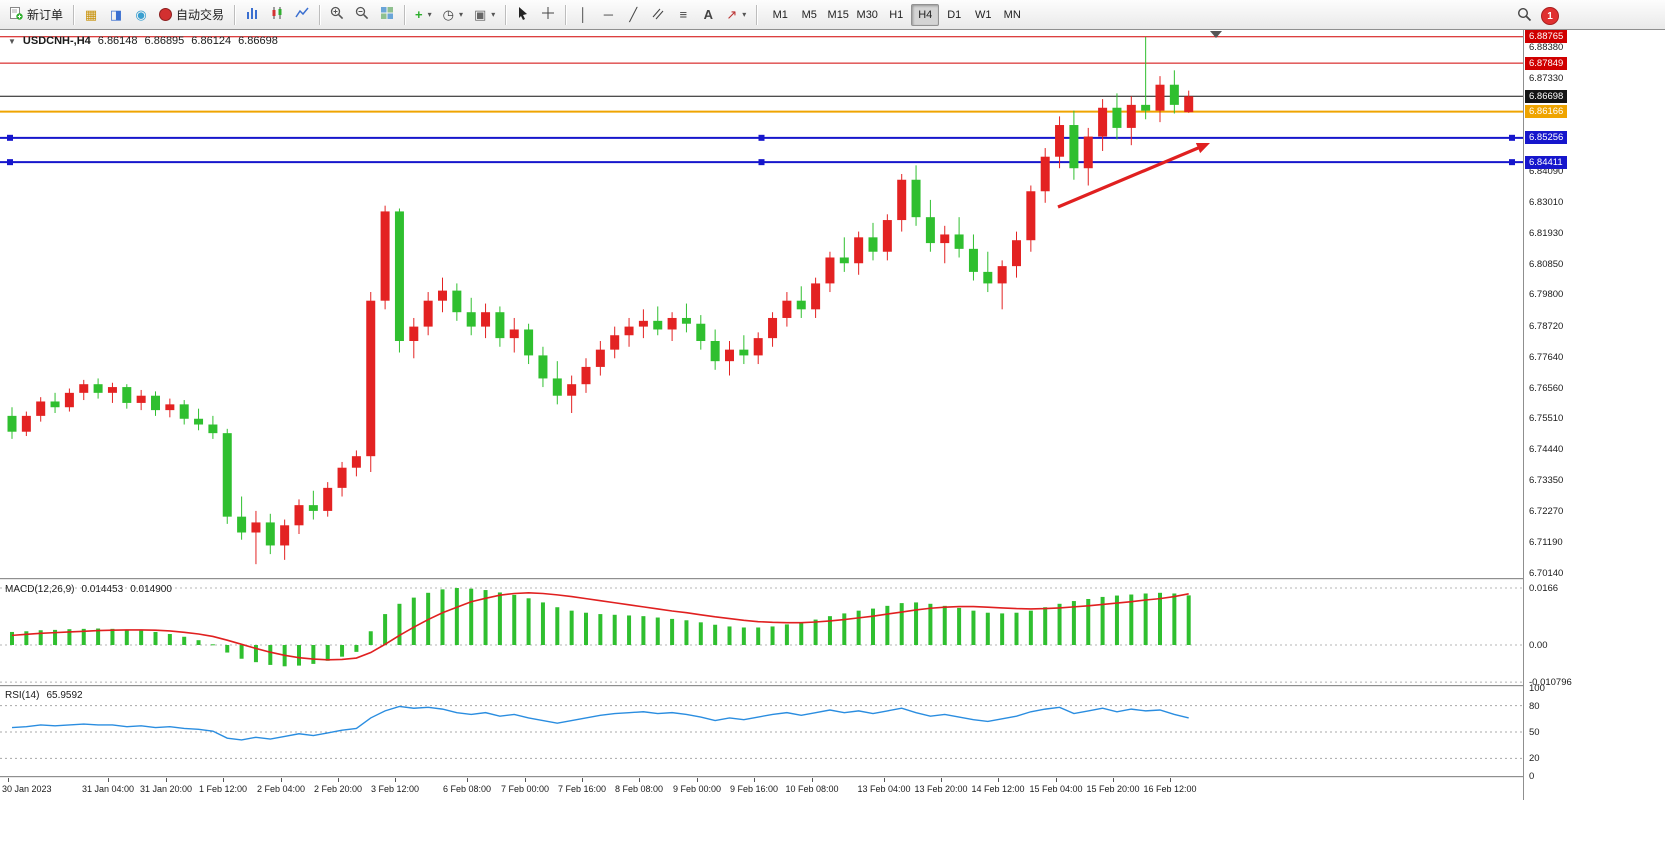 This screenshot has height=847, width=1665. What do you see at coordinates (1546, 481) in the screenshot?
I see `price-scale-label: 6.73350` at bounding box center [1546, 481].